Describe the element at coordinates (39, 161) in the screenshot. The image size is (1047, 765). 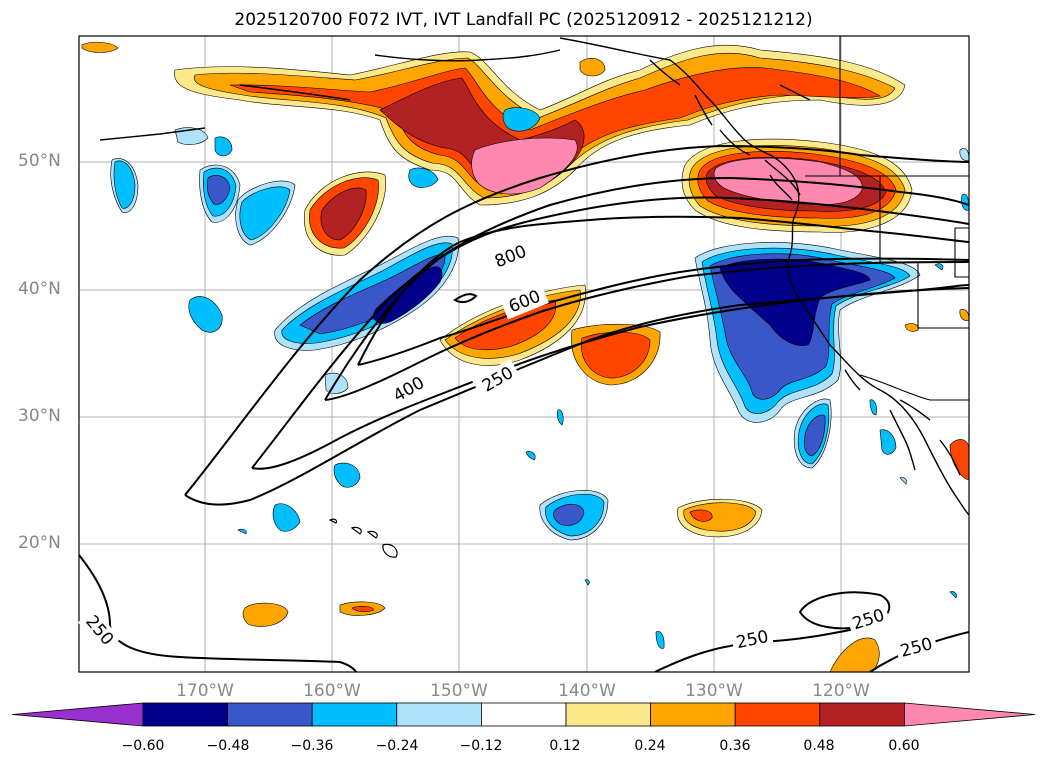
I see `lat-label-50n: 50°N` at that location.